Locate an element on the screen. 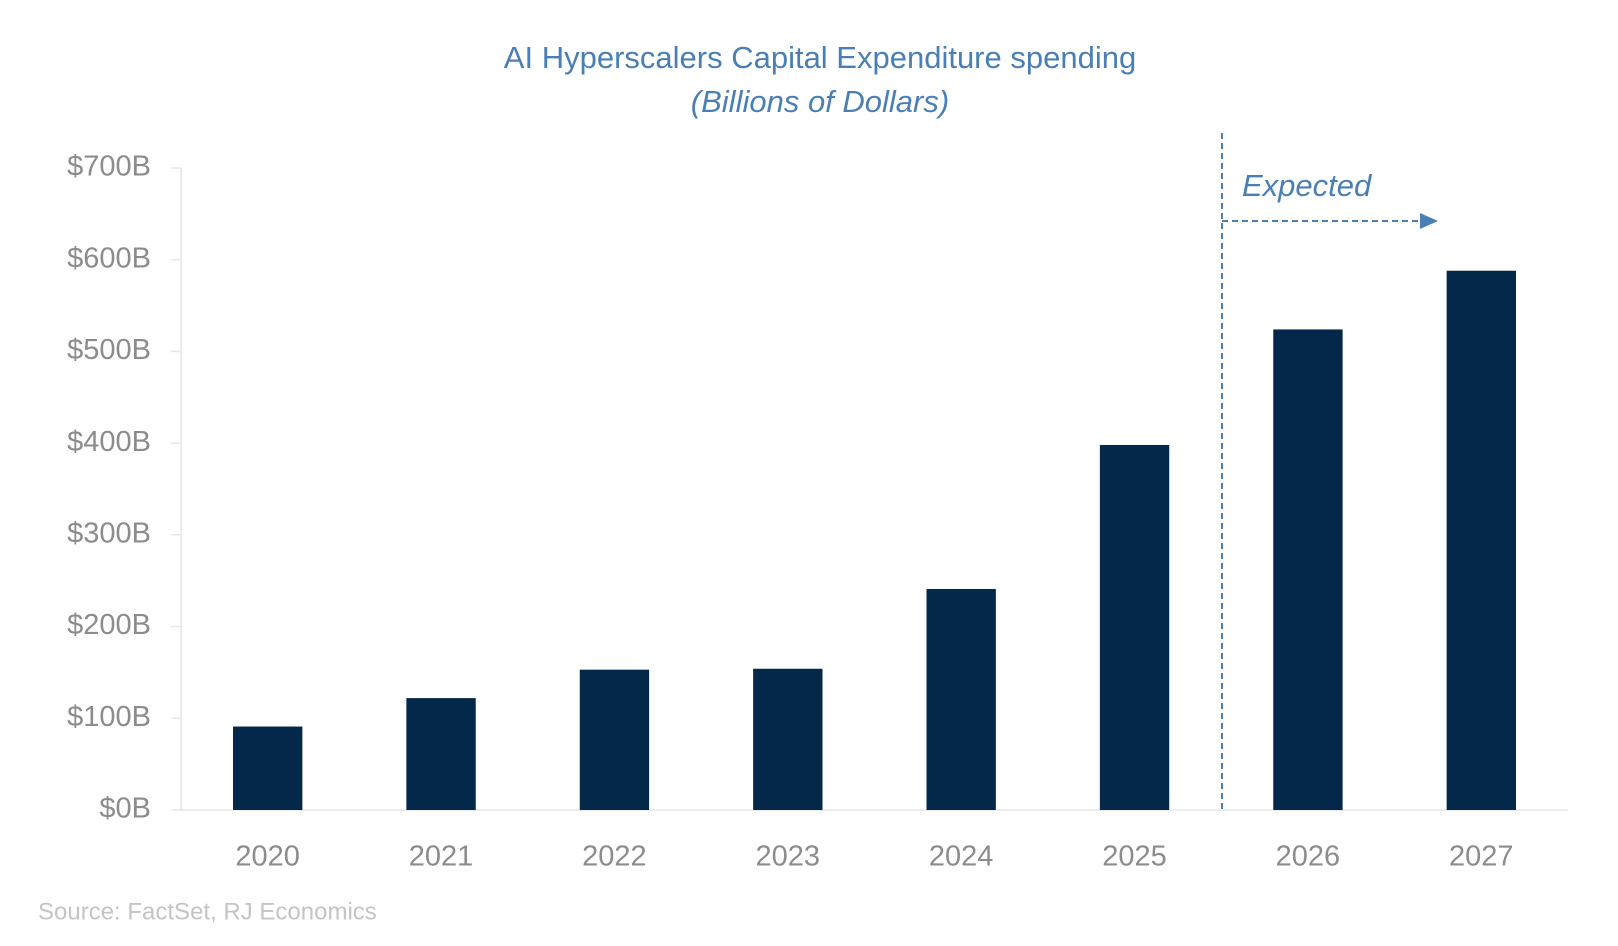 This screenshot has width=1618, height=946. y-tick-label: $400B is located at coordinates (109, 442).